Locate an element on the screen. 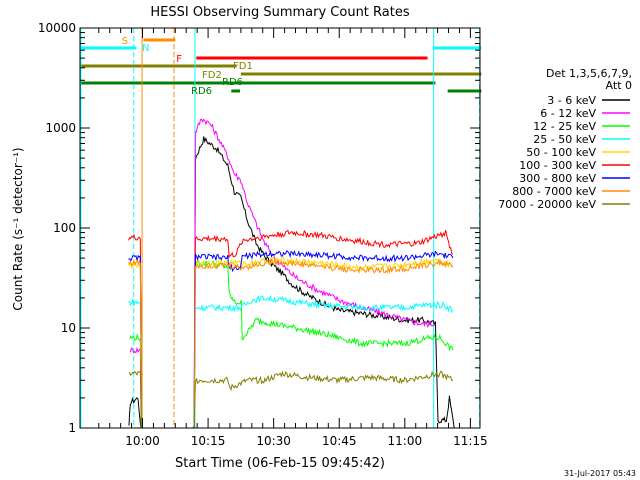  legend-label-0: 3 - 6 keV is located at coordinates (571, 100).